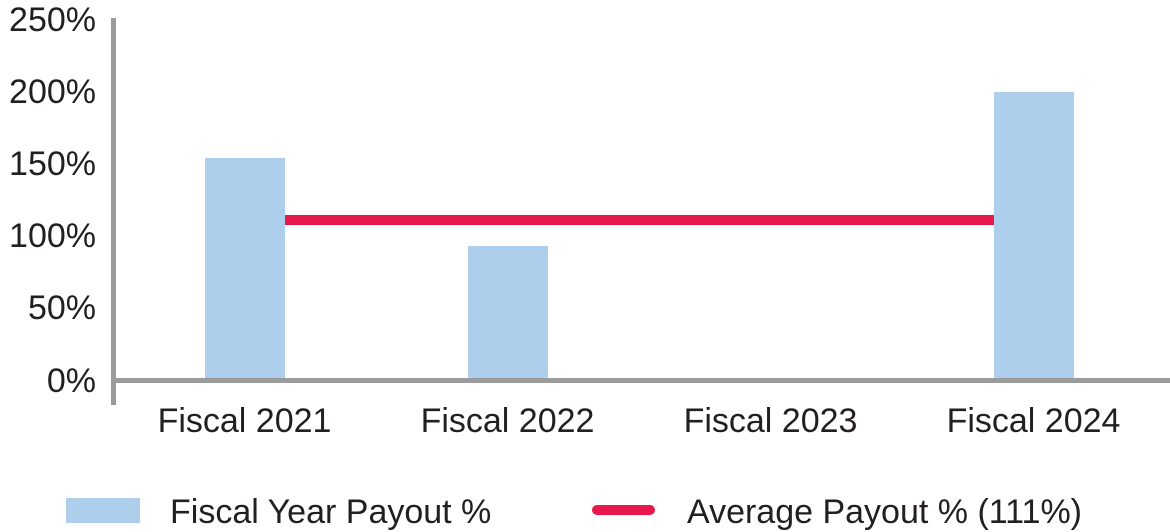 This screenshot has width=1170, height=532. What do you see at coordinates (507, 312) in the screenshot?
I see `bar-fiscal-2022` at bounding box center [507, 312].